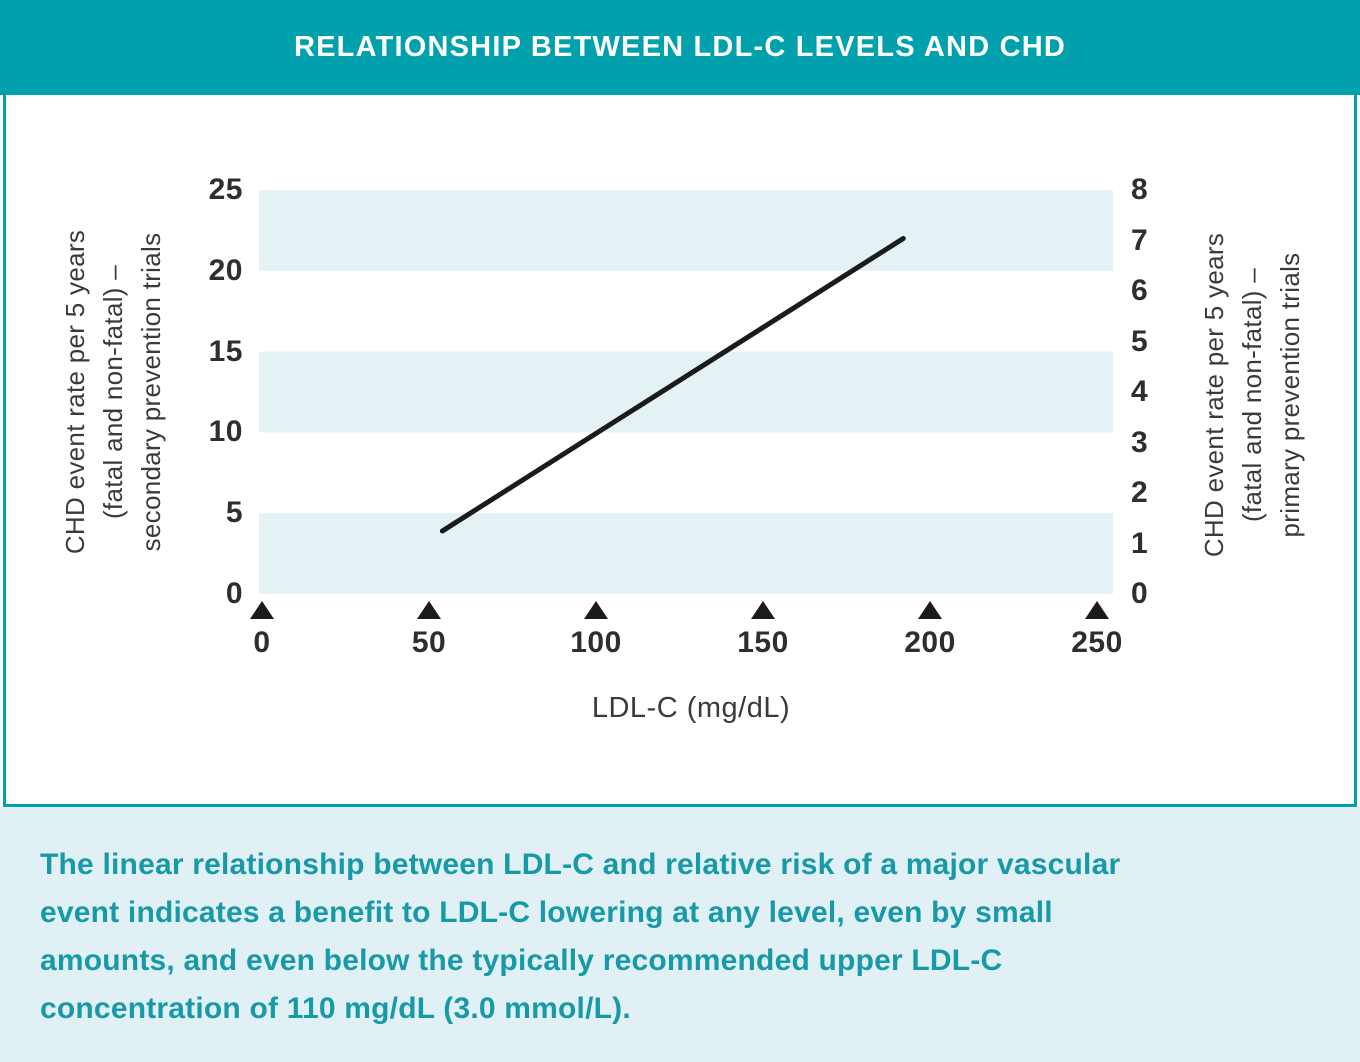  What do you see at coordinates (225, 189) in the screenshot?
I see `left-axis-tick-label: 25` at bounding box center [225, 189].